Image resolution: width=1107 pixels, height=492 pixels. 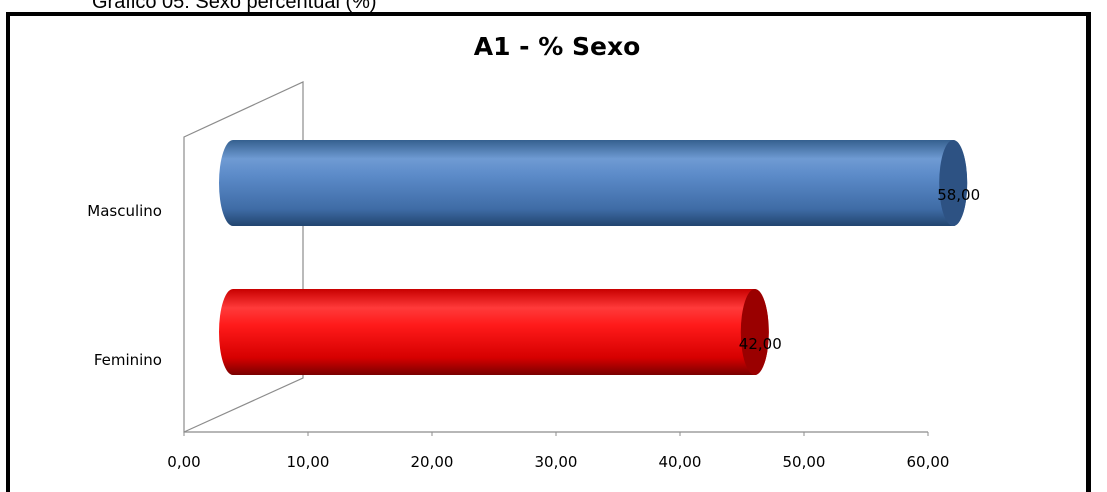 What do you see at coordinates (234, 6) in the screenshot?
I see `figure-caption: Gráfico 05: Sexo percentual (%)` at bounding box center [234, 6].